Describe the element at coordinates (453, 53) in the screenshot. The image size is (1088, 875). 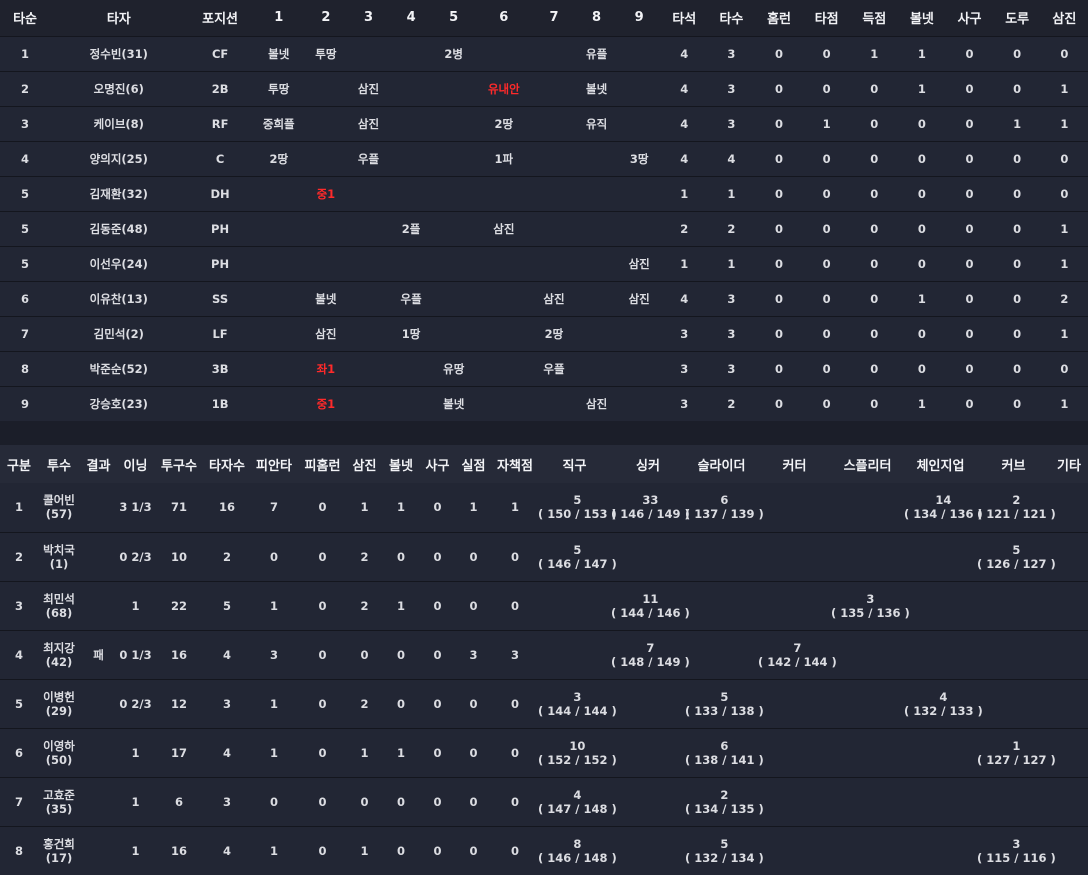
I see `inning-result-cell: 2병` at that location.